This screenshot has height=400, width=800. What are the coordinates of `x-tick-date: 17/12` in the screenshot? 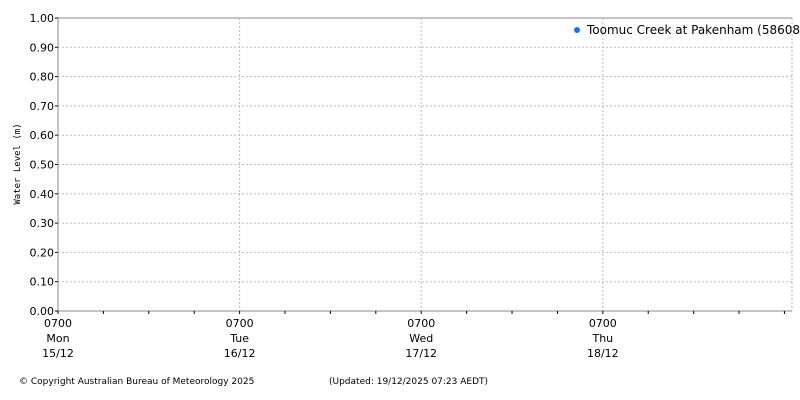 It's located at (421, 353).